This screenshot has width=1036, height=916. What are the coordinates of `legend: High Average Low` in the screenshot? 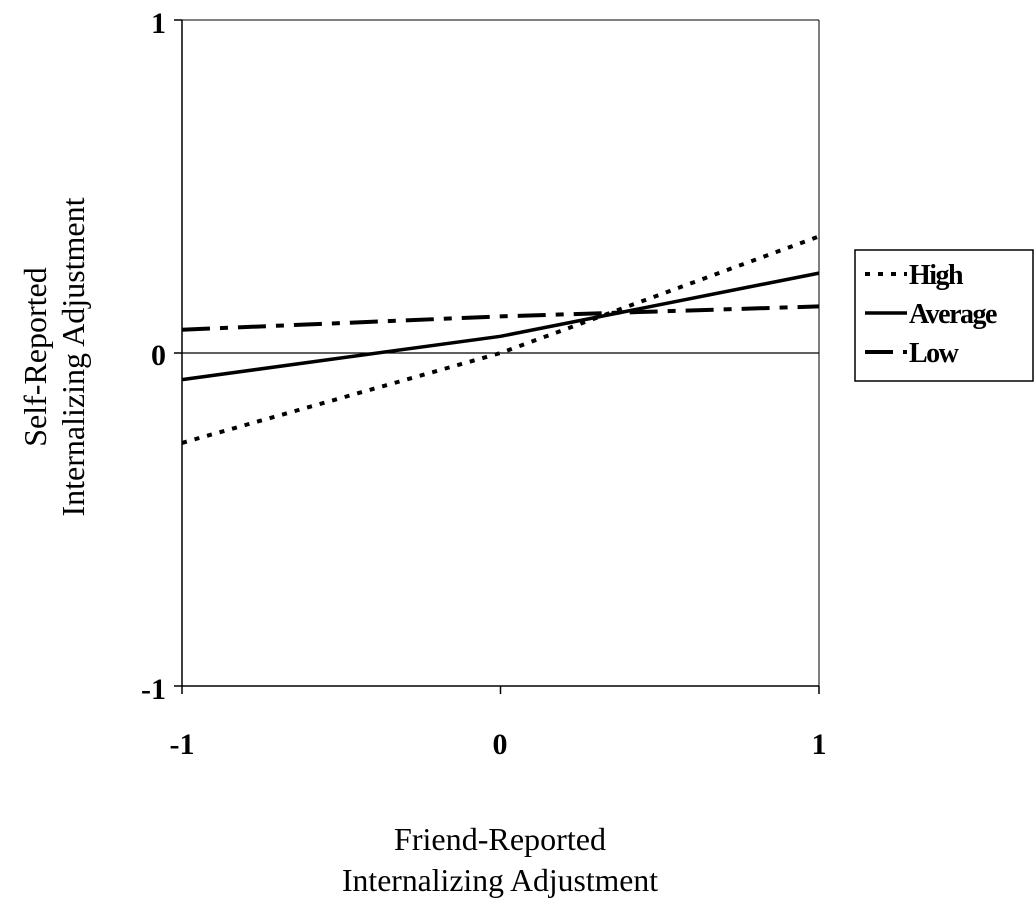 It's located at (944, 315).